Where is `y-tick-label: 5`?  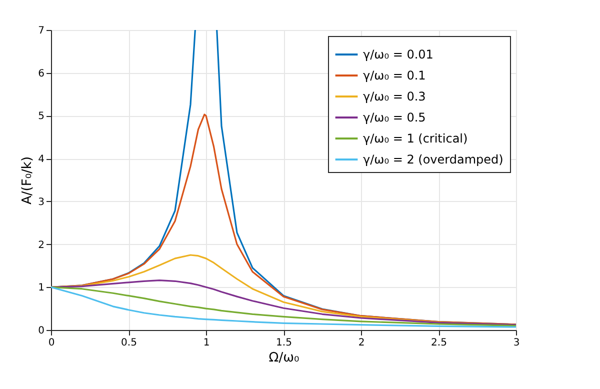
y-tick-label: 5 is located at coordinates (41, 116).